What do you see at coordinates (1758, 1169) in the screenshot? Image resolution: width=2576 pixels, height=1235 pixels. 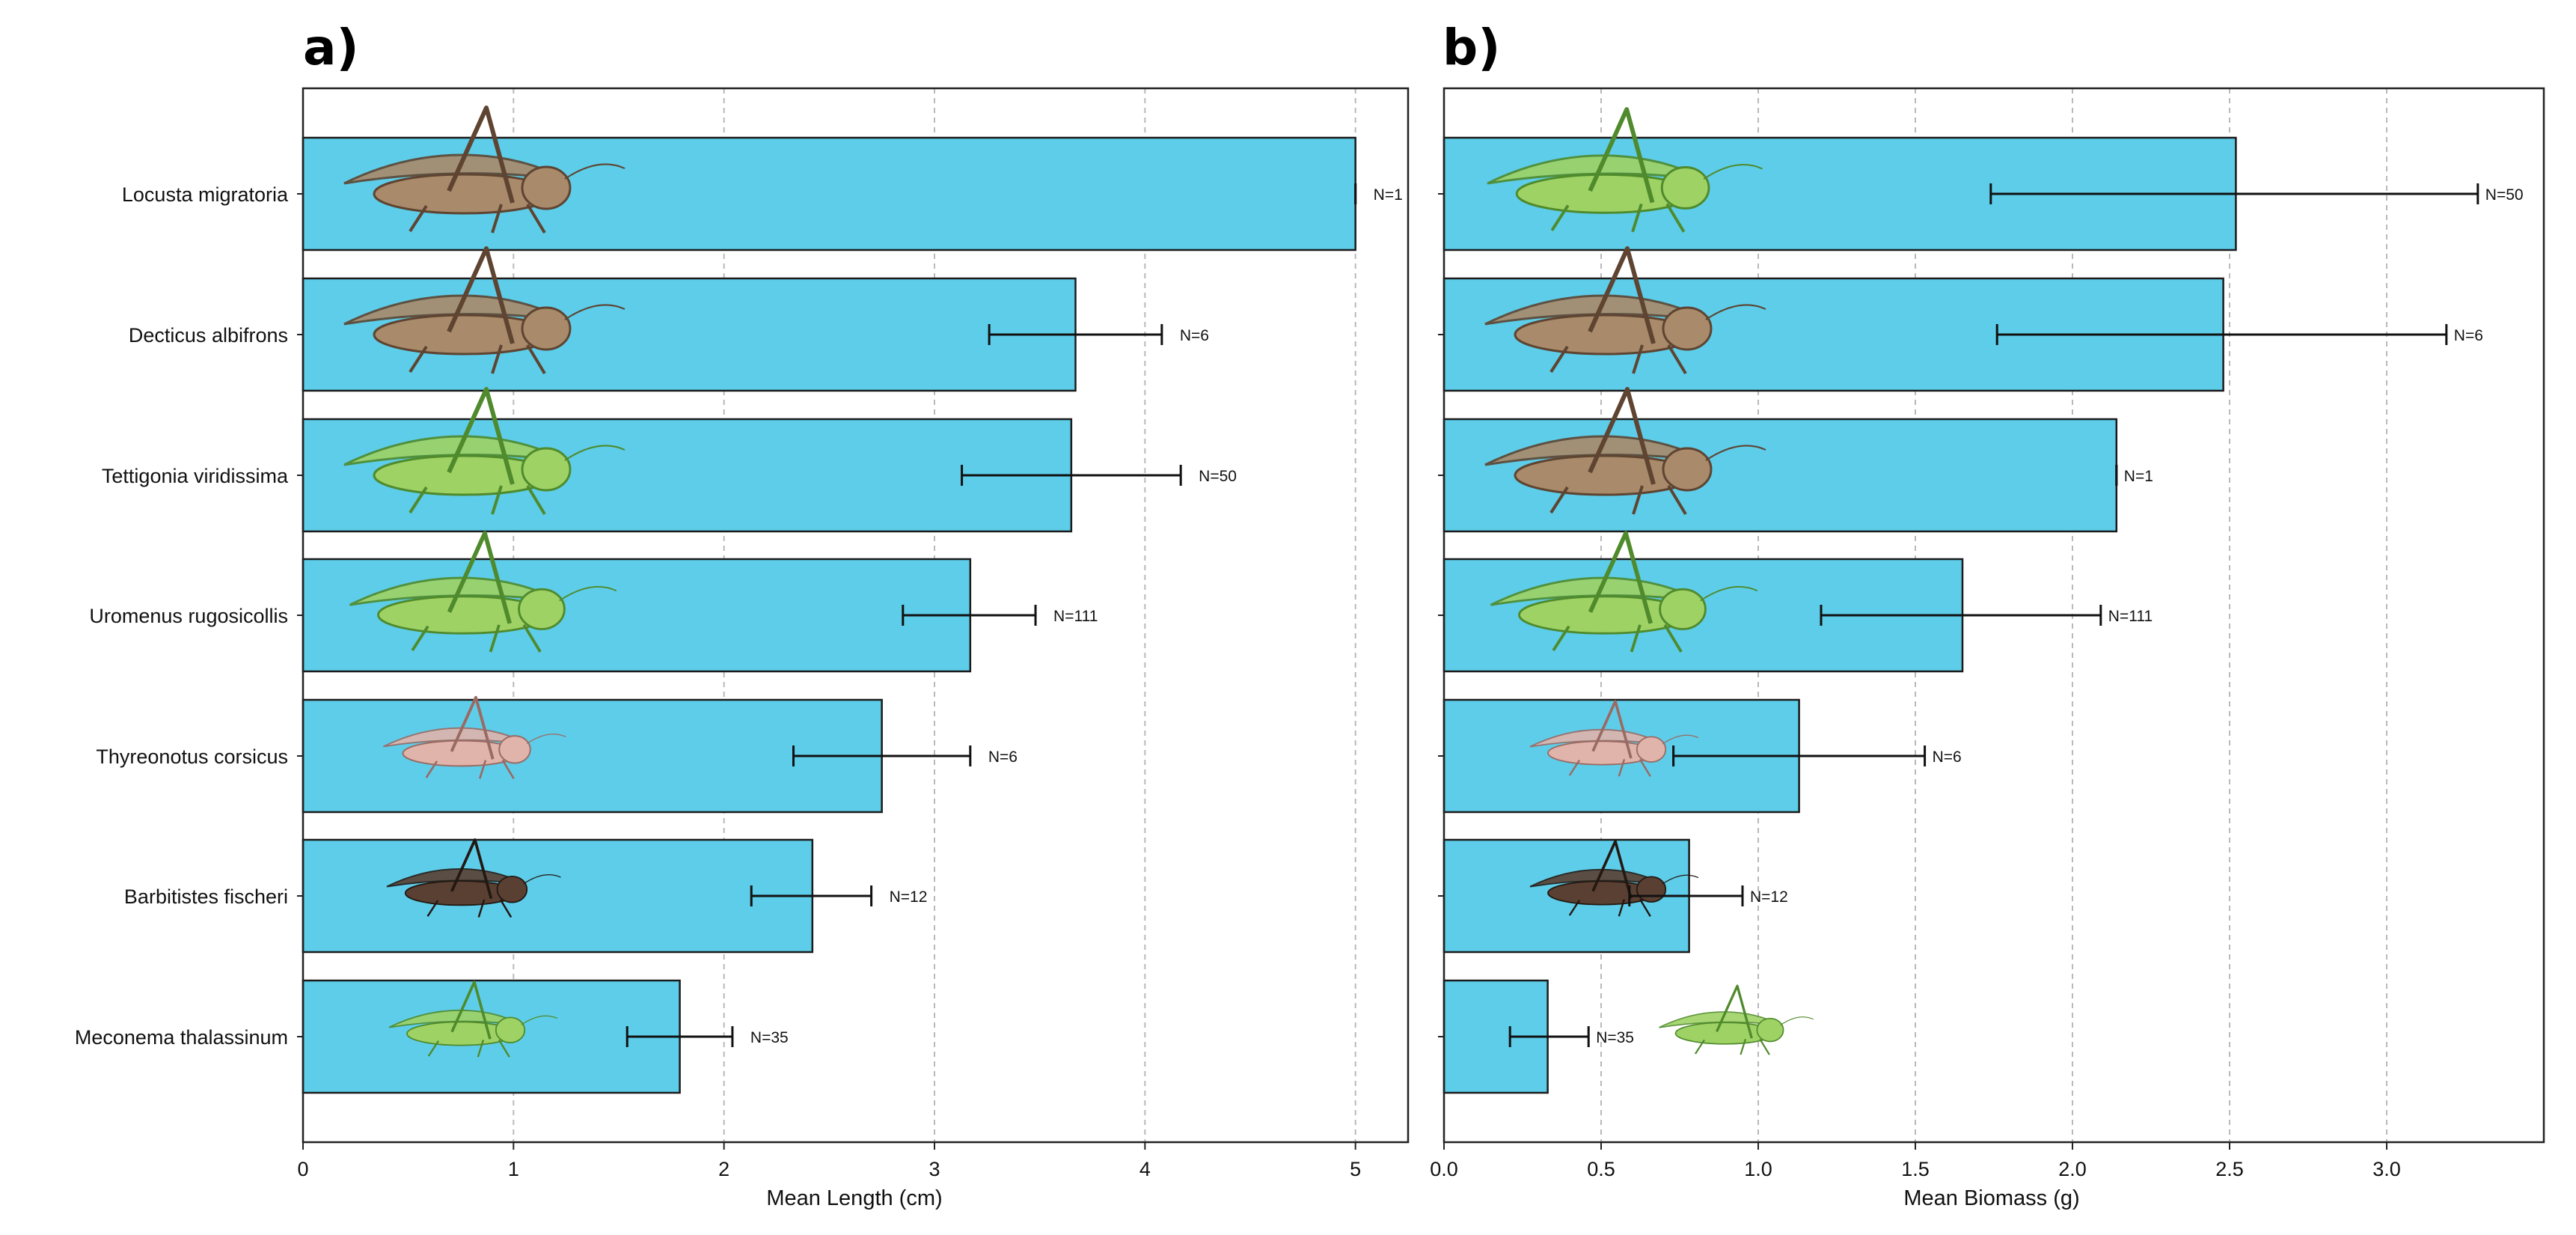 I see `panel-b-xtick-label: 1.0` at bounding box center [1758, 1169].